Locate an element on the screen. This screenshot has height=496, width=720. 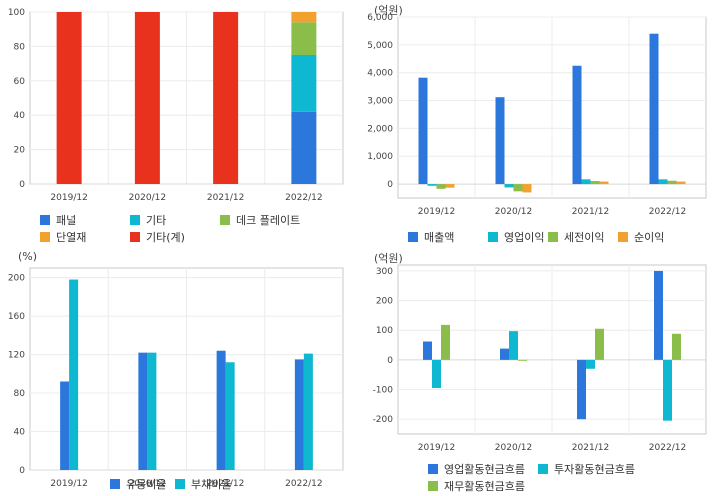
income-legend-item: 세전이익 is located at coordinates (576, 237).